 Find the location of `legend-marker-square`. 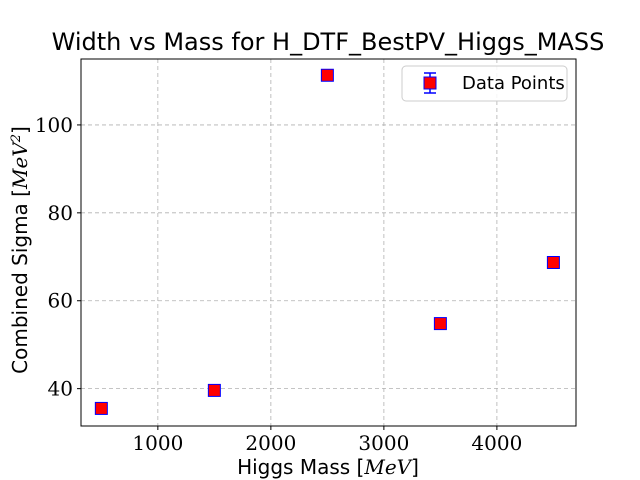

legend-marker-square is located at coordinates (430, 83).